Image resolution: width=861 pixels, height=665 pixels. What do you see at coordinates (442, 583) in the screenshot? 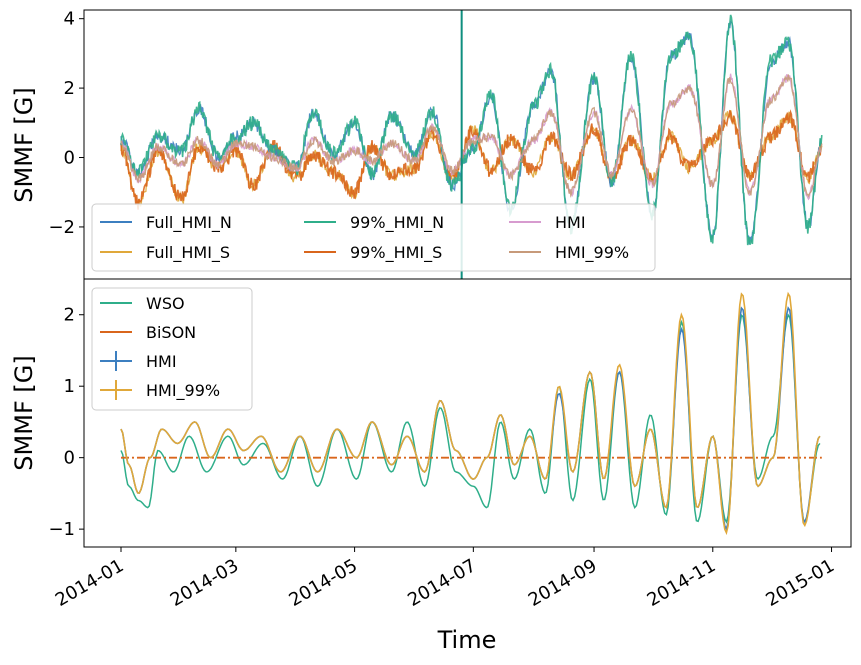
I see `x-tick-label: 2014-07` at bounding box center [442, 583].